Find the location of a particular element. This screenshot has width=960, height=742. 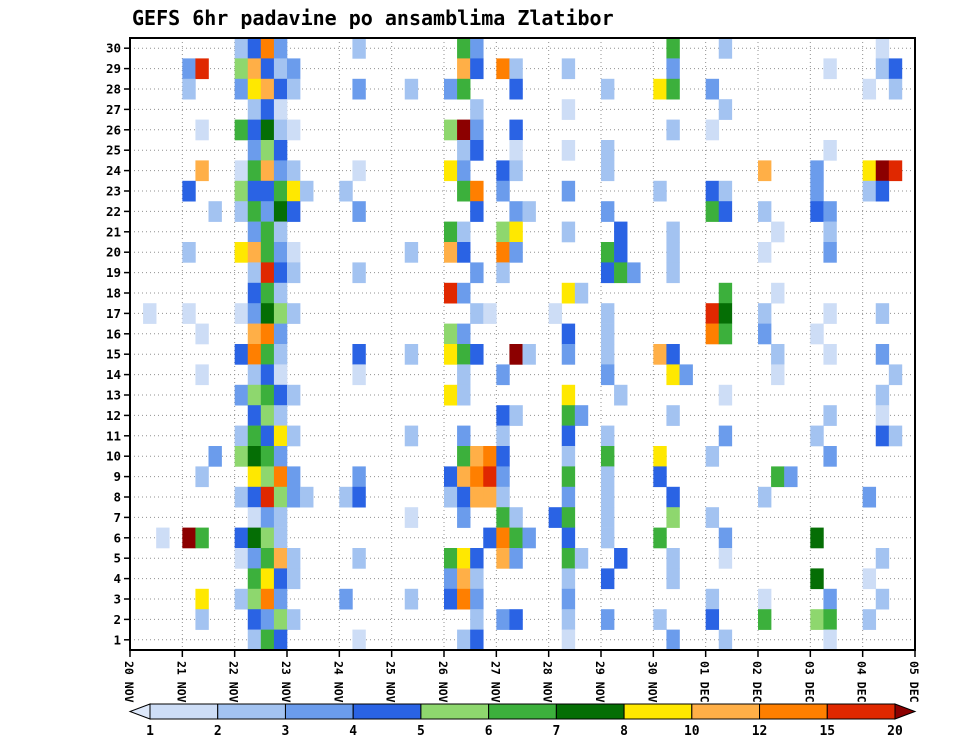

x-tick-label: 02 DEC is located at coordinates (757, 682).